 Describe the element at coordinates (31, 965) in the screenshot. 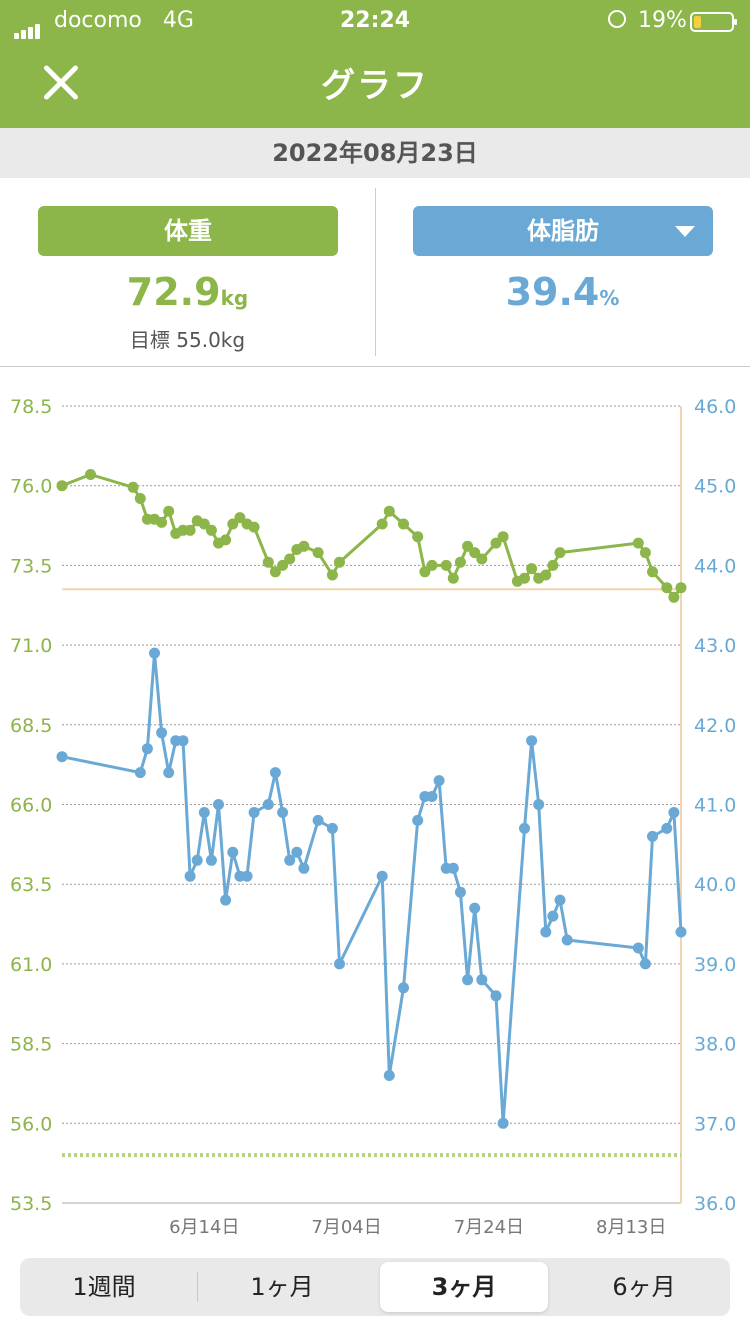

I see `y-left-tick-label: 61.0` at that location.